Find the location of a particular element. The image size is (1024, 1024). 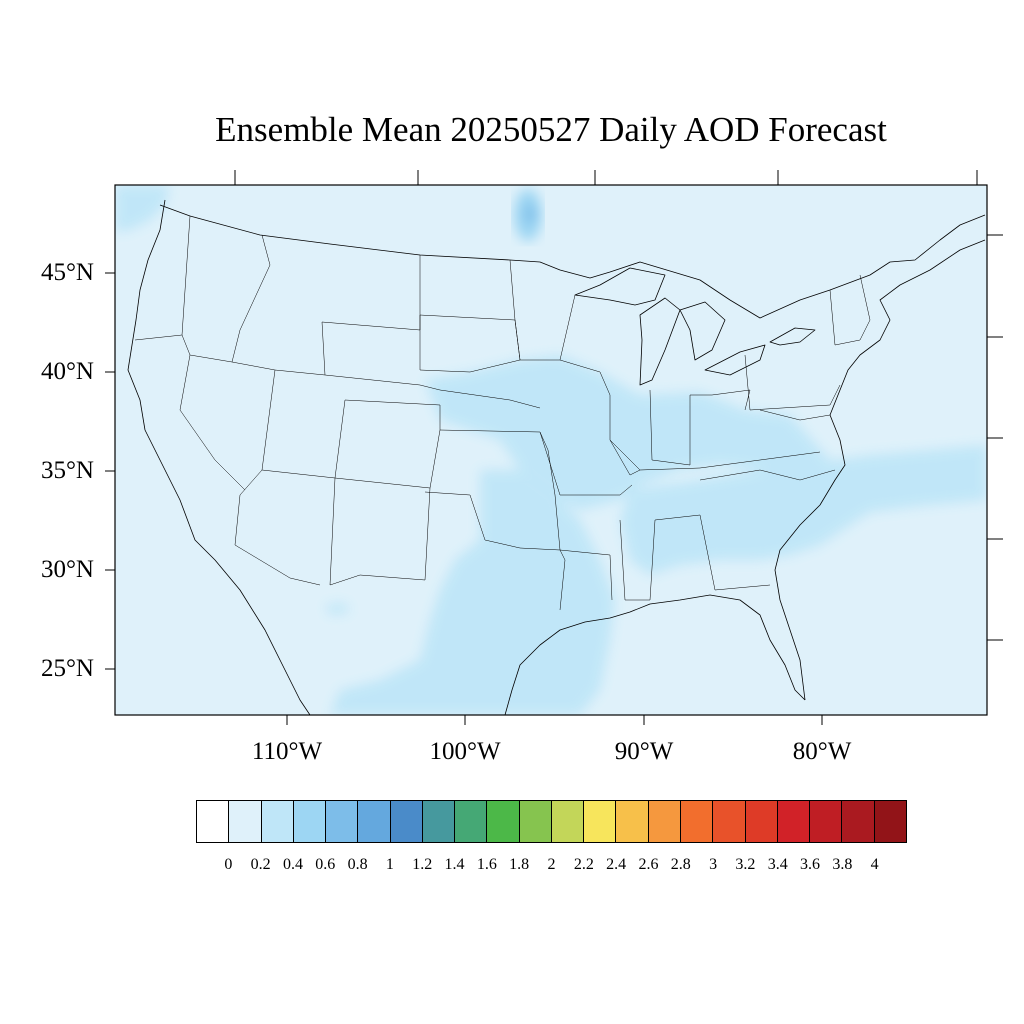

lat-label-45n: 45°N is located at coordinates (67, 272).